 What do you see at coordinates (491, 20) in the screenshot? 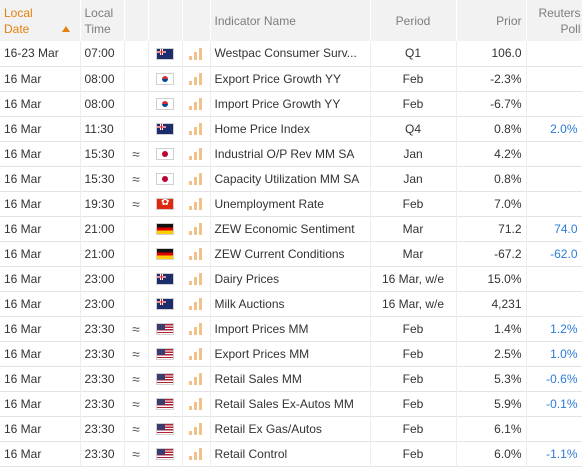
I see `column-header-prior: Prior` at bounding box center [491, 20].